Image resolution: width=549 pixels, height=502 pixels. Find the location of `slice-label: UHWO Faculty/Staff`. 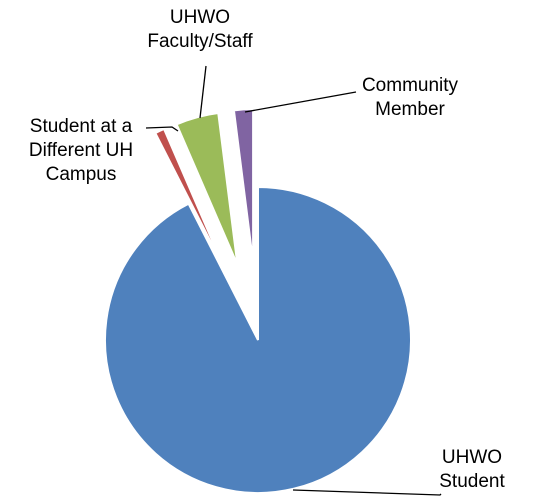

slice-label: UHWO Faculty/Staff is located at coordinates (200, 29).